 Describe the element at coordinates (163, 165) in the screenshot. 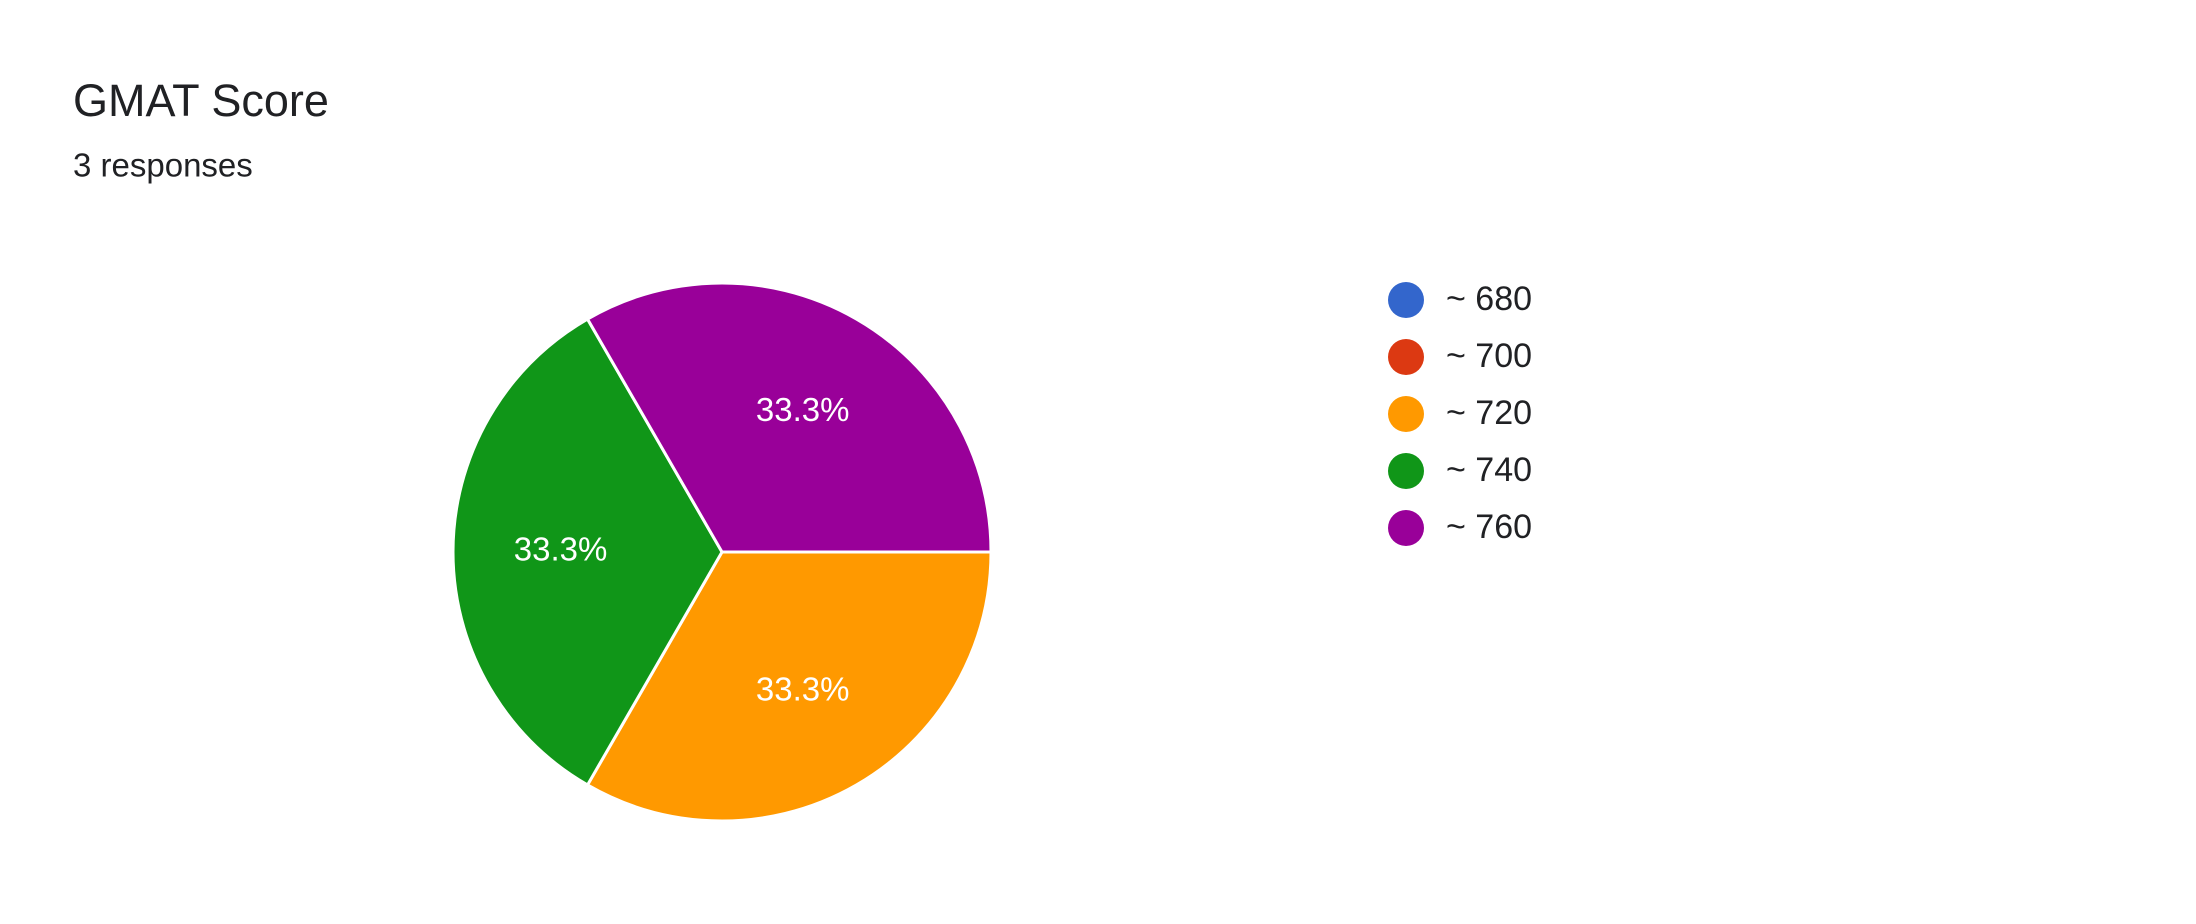

I see `chart-subtitle: 3 responses` at that location.